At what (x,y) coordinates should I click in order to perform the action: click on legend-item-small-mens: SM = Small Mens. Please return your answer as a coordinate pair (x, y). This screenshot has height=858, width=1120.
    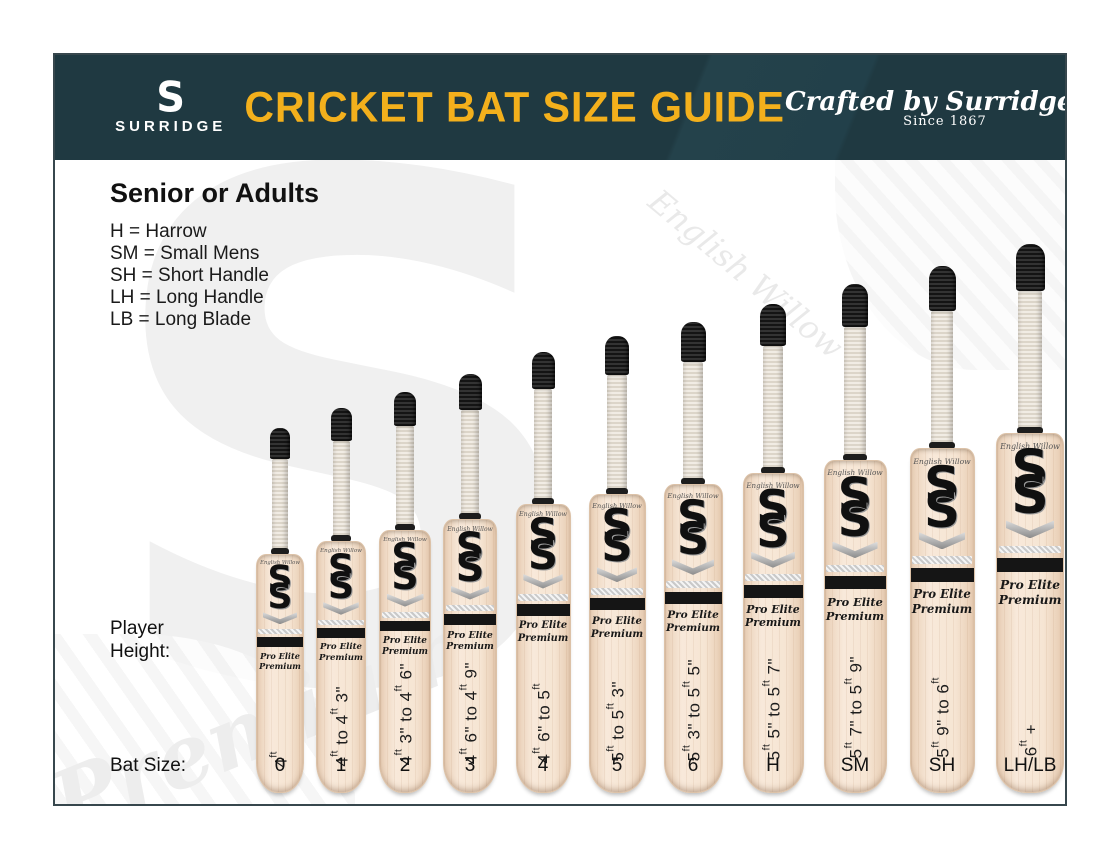
    Looking at the image, I should click on (185, 253).